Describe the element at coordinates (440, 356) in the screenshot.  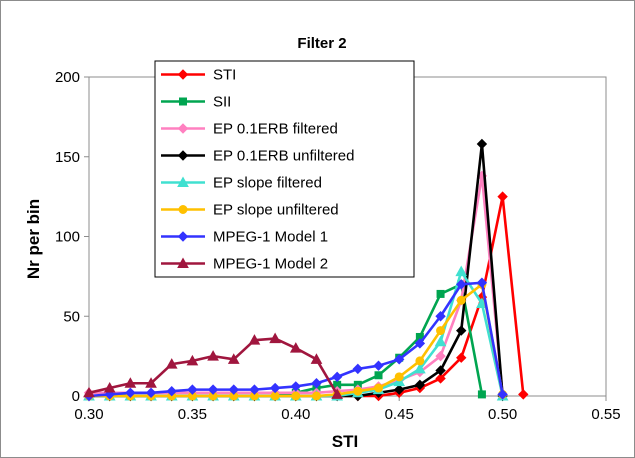
I see `data-point-ep-0-1erb-filtered` at that location.